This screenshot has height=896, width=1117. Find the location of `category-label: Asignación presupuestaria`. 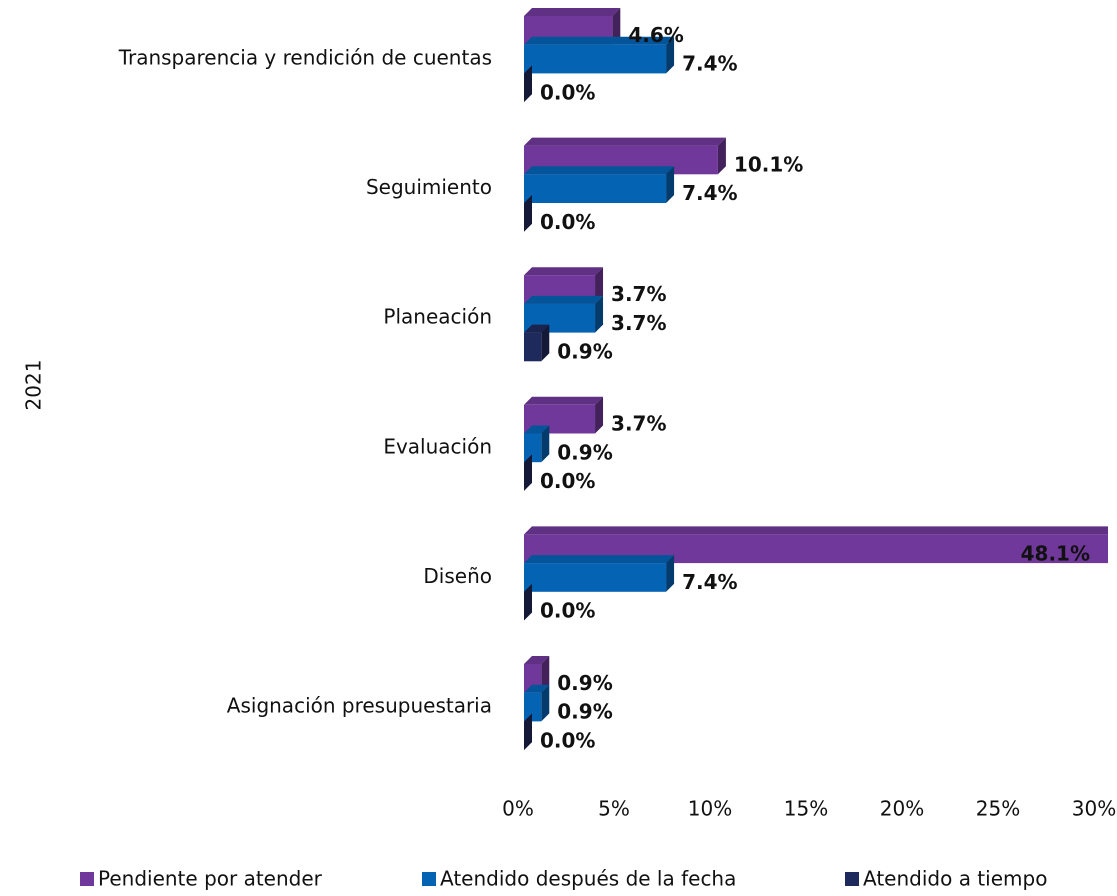

category-label: Asignación presupuestaria is located at coordinates (359, 706).